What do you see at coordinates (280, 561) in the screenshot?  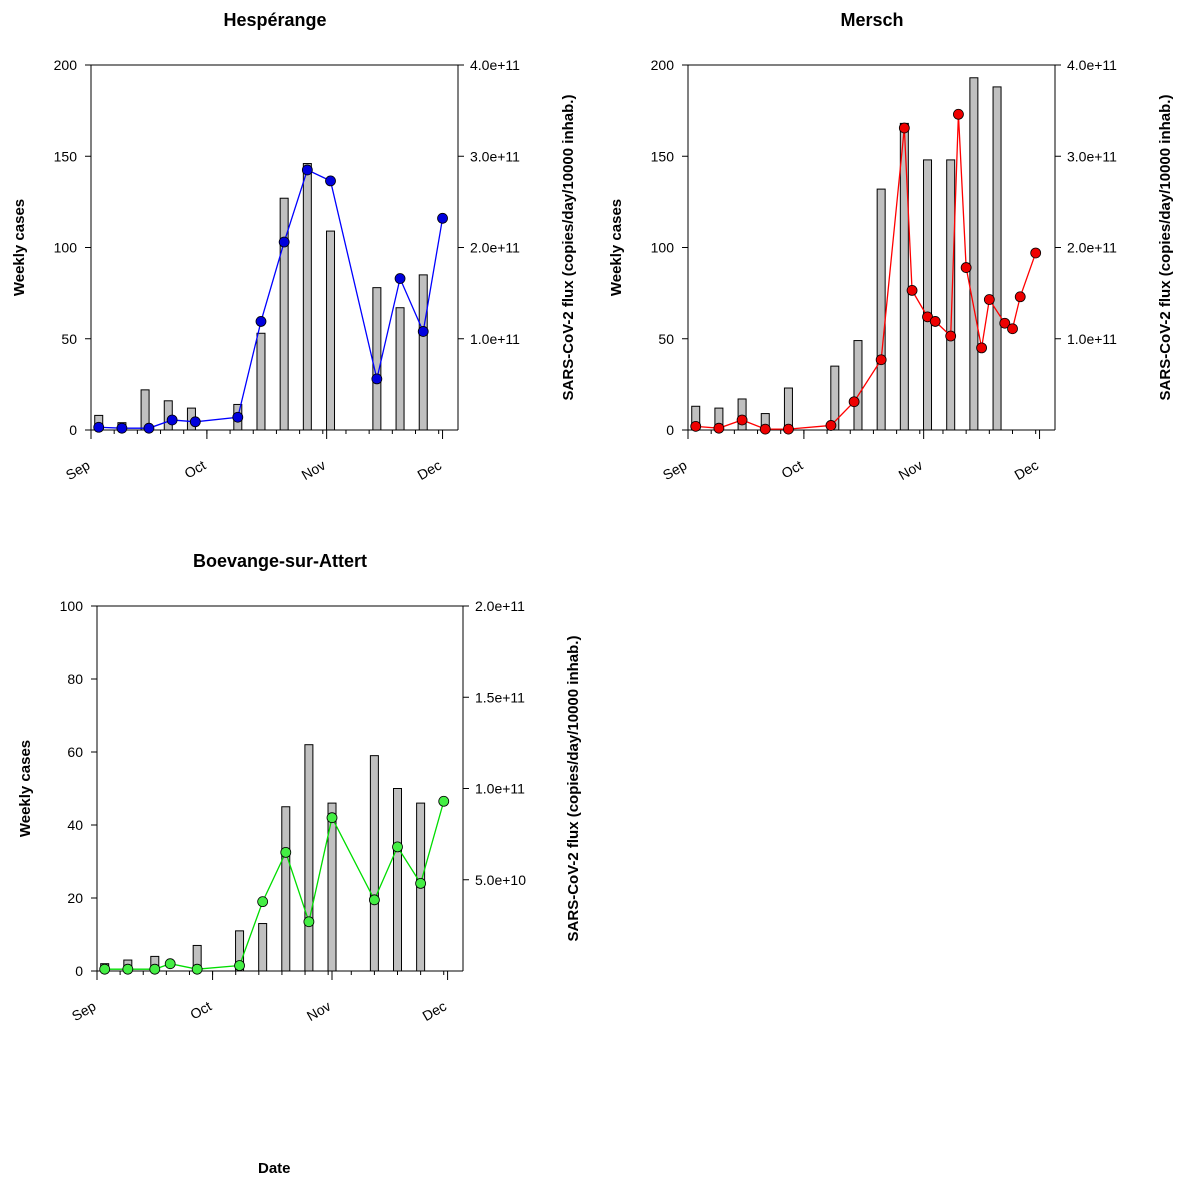 I see `chart-title: Boevange-sur-Attert` at bounding box center [280, 561].